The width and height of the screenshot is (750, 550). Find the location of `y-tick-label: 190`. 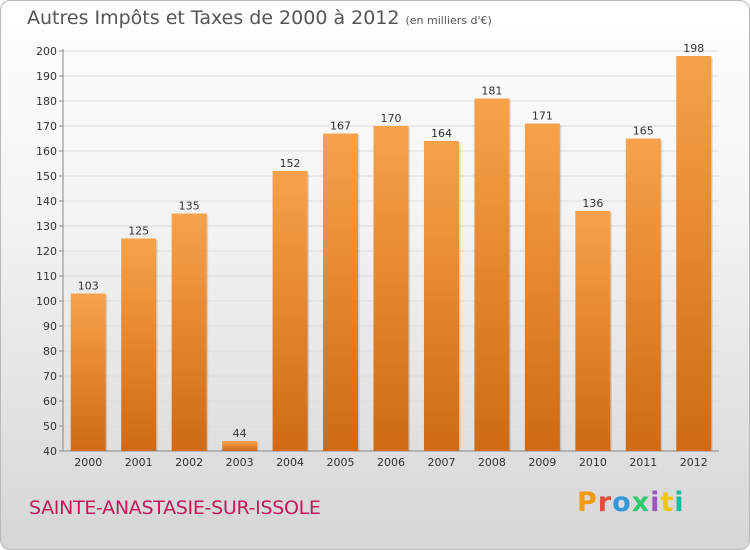

y-tick-label: 190 is located at coordinates (46, 76).